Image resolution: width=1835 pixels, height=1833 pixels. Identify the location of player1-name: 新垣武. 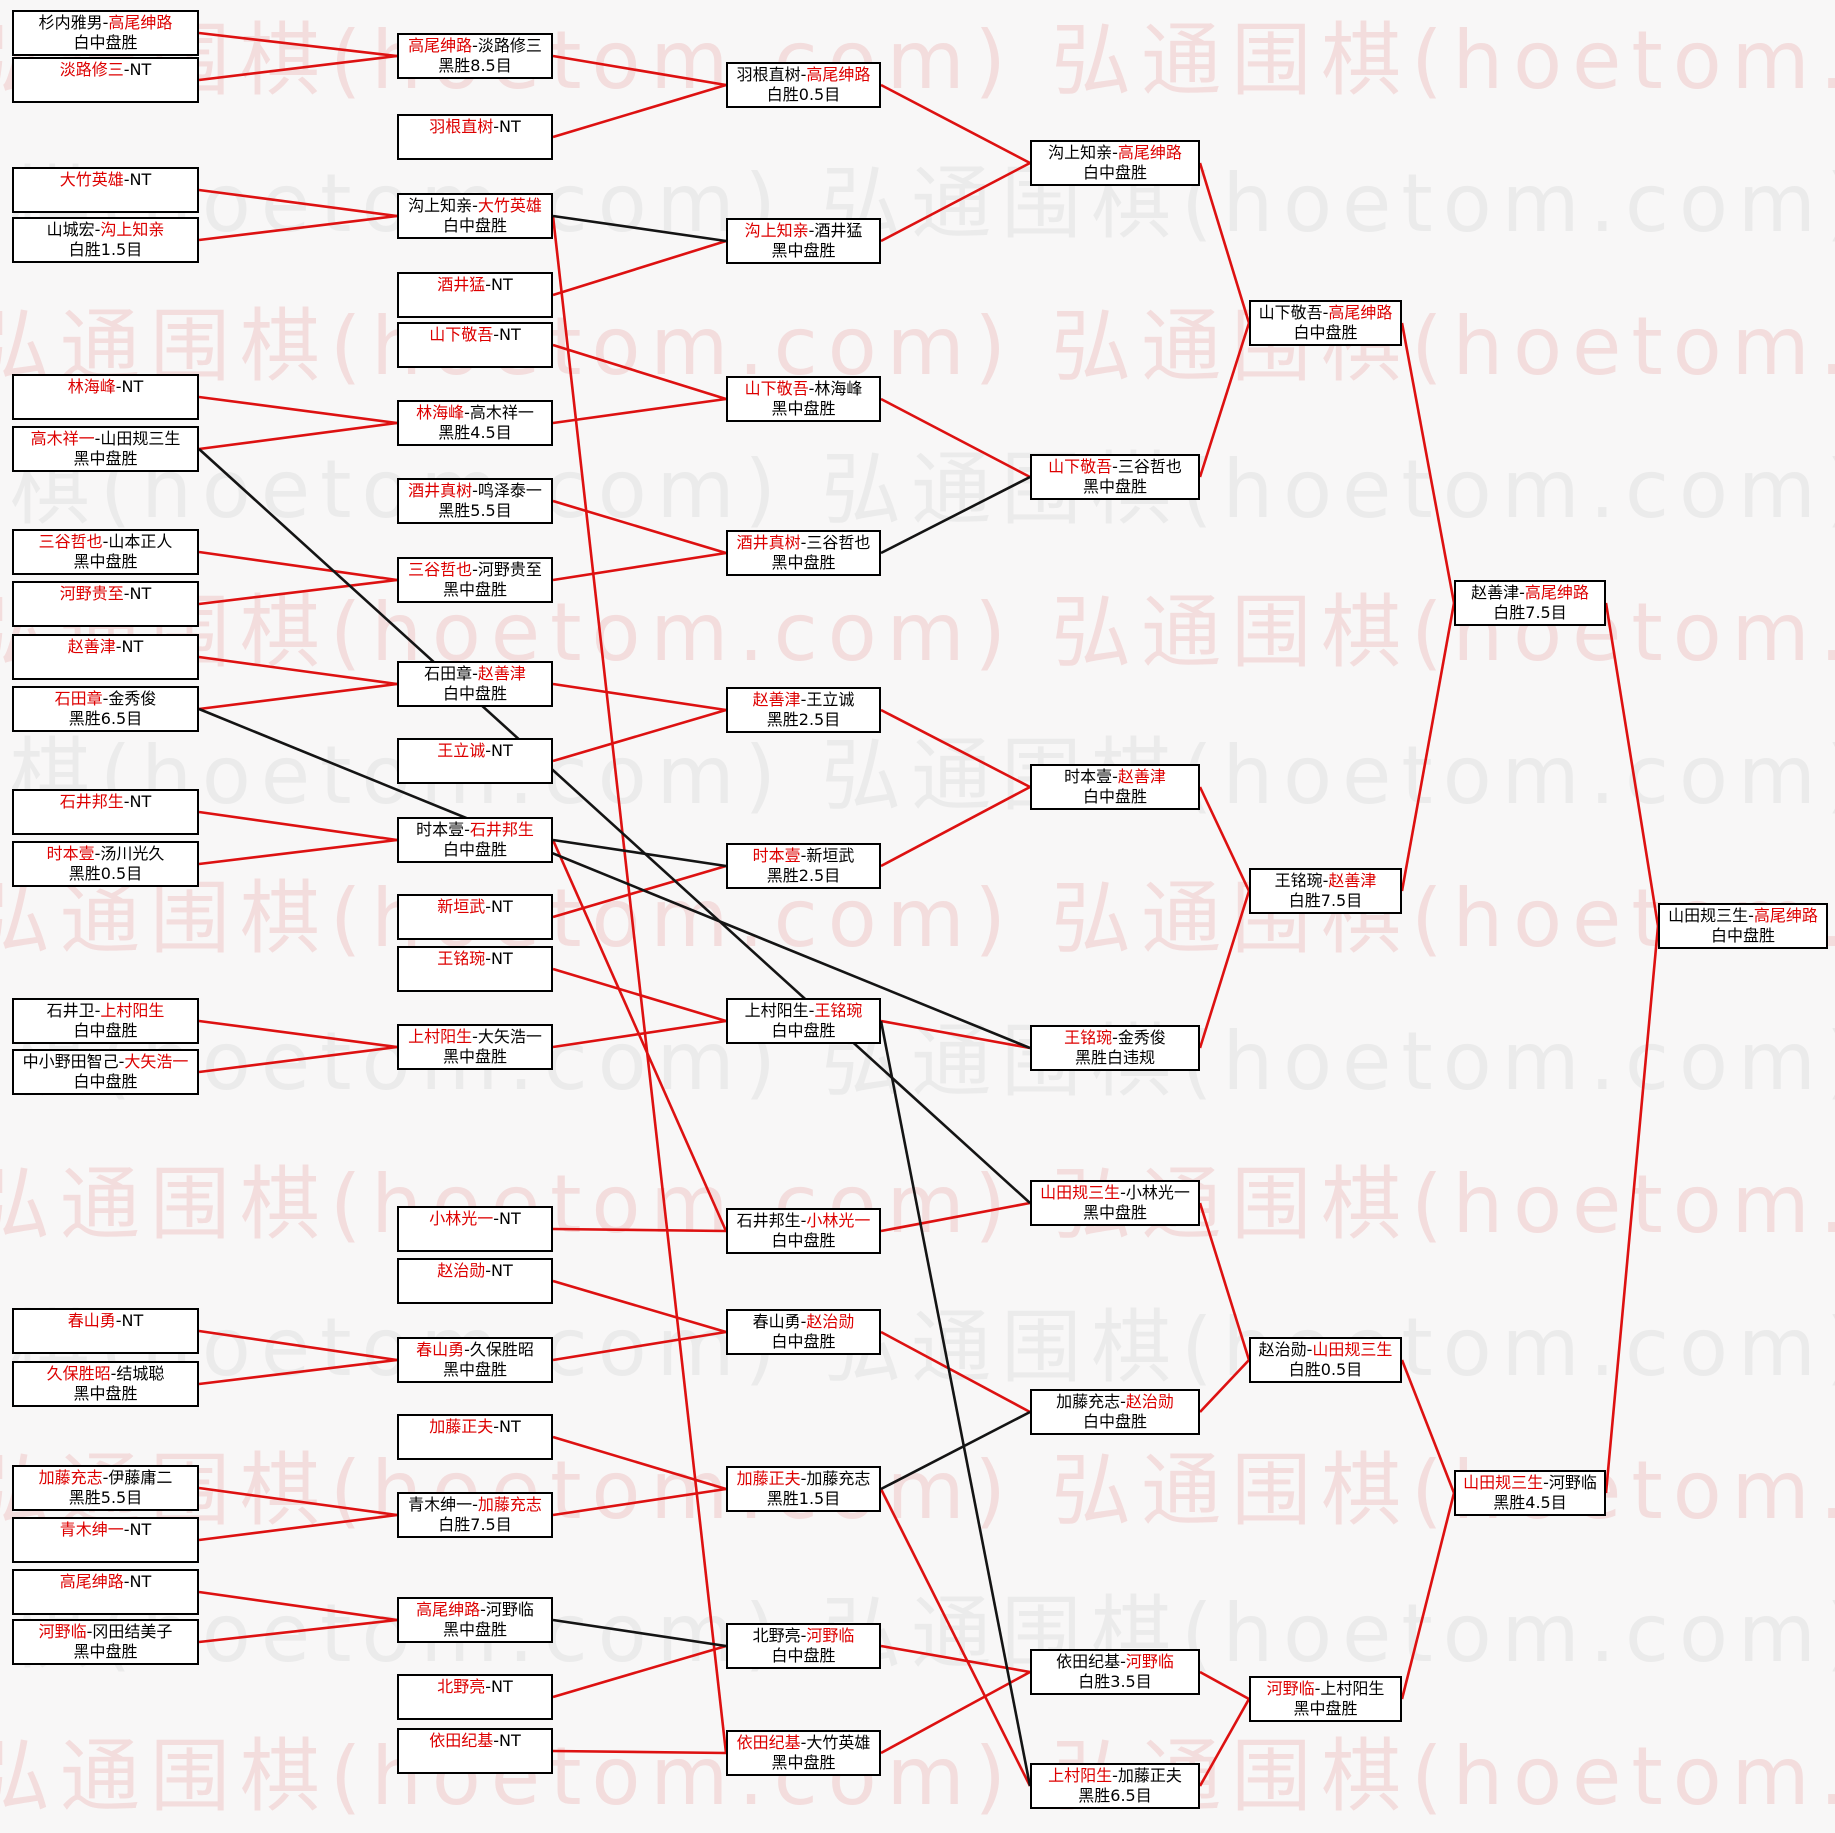
(461, 906).